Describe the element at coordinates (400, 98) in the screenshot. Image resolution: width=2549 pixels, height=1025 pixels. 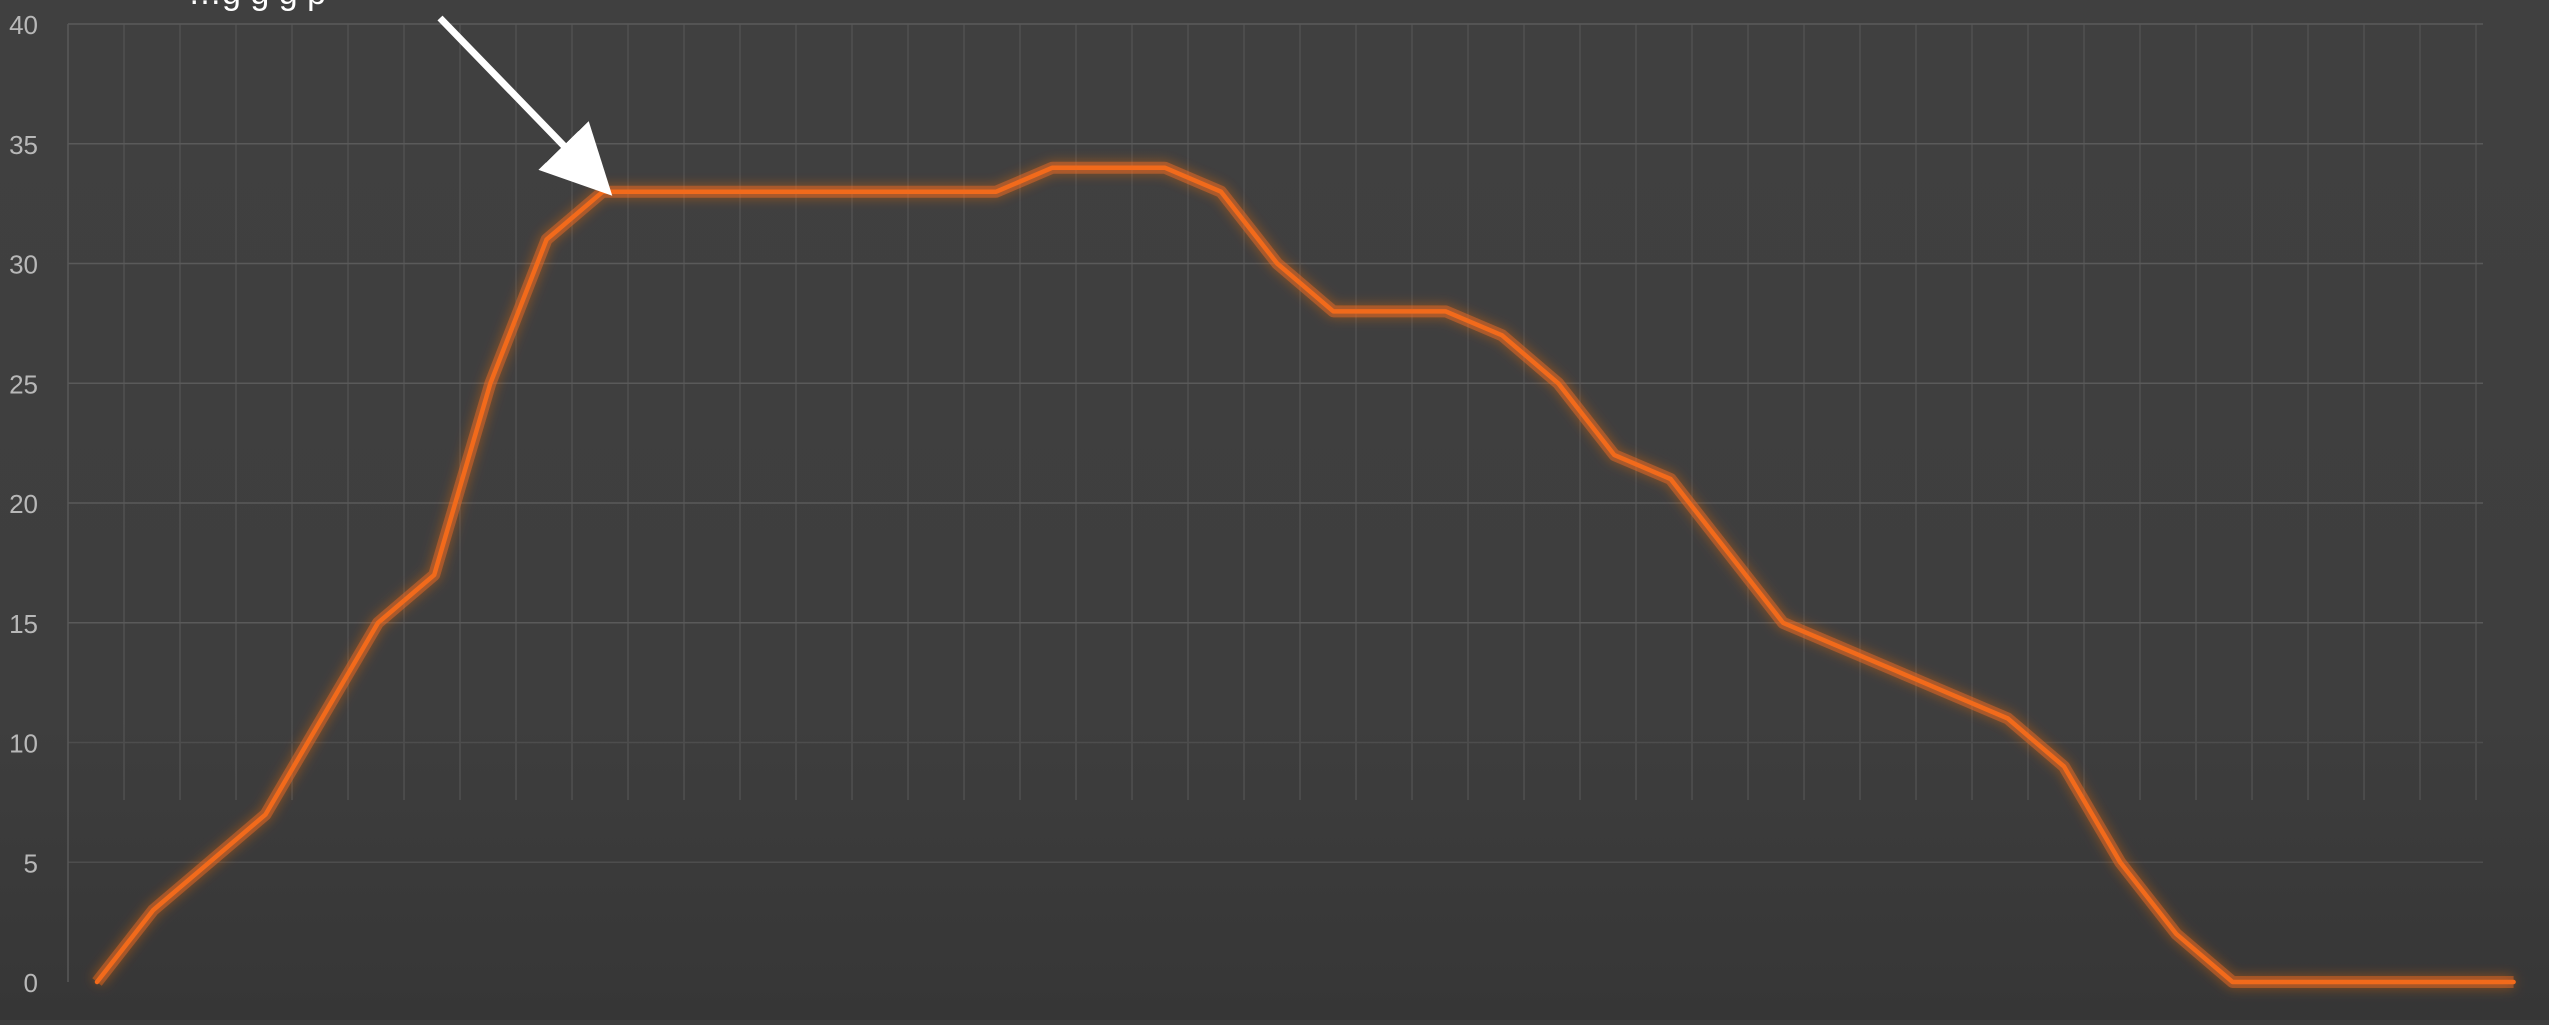
I see `annotation-layer: …g g g p` at that location.